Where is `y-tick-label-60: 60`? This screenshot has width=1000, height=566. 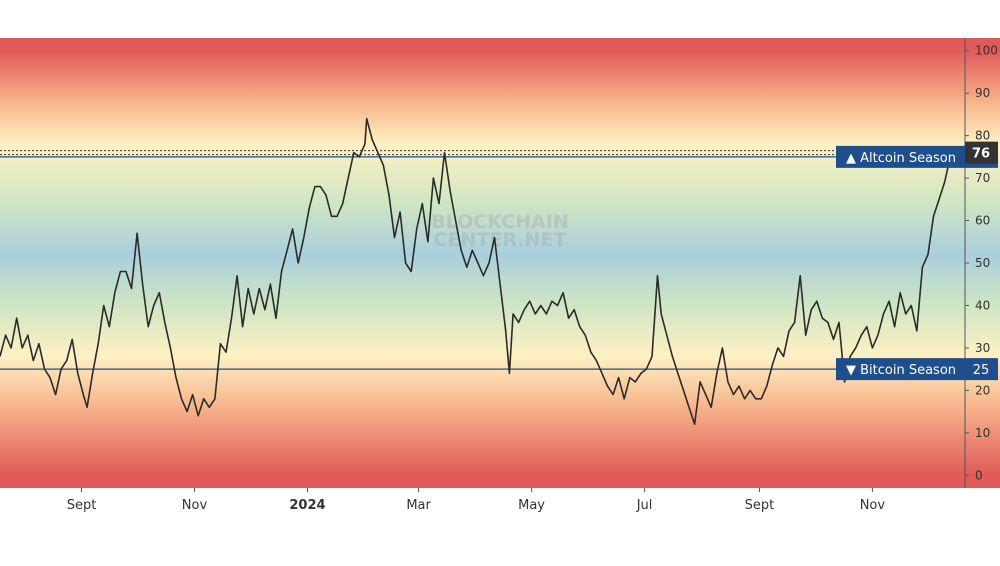
y-tick-label-60: 60 is located at coordinates (982, 221).